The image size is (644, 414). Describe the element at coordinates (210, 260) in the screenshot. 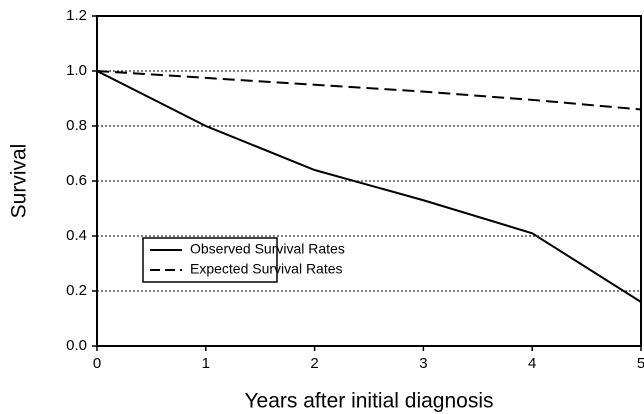

I see `legend-box` at that location.